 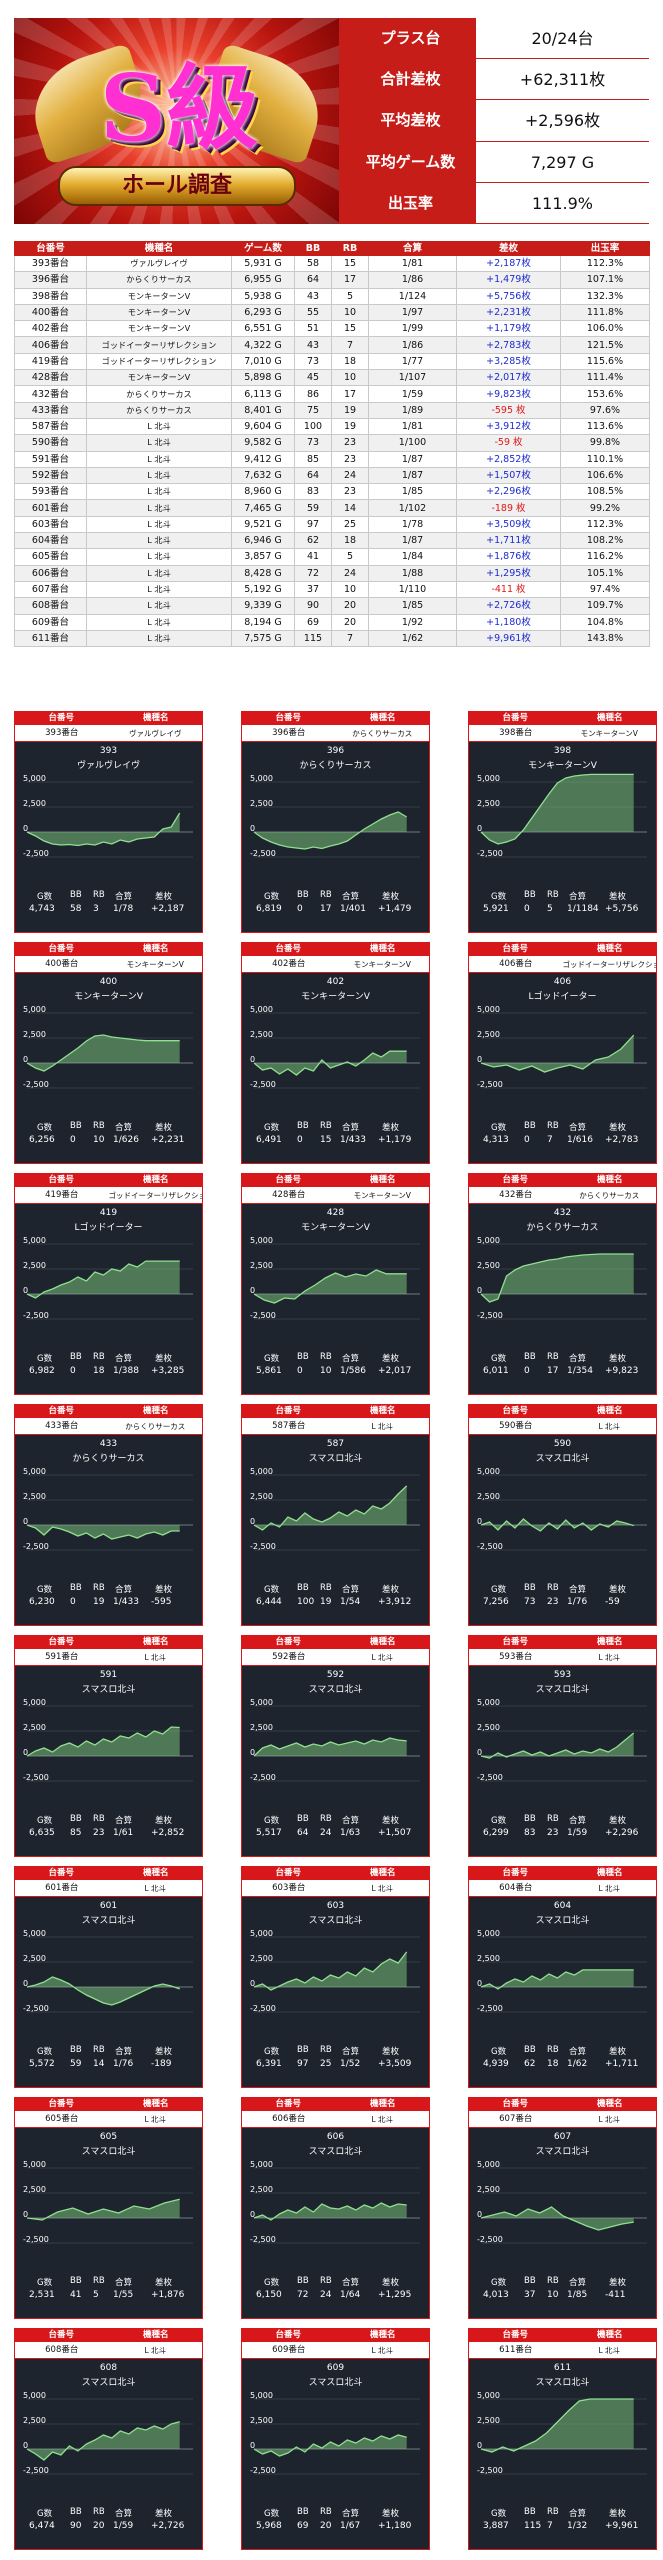 What do you see at coordinates (332, 443) in the screenshot?
I see `table-row: 590番台 L 北斗 9,582 G 73 23 1/100 -59 枚 99.8%` at bounding box center [332, 443].